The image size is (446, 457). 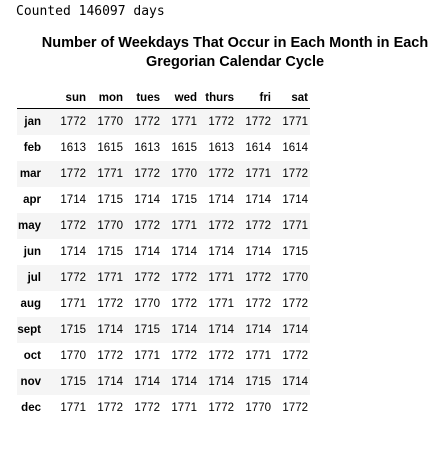 What do you see at coordinates (34, 330) in the screenshot?
I see `row-label-sept: sept` at bounding box center [34, 330].